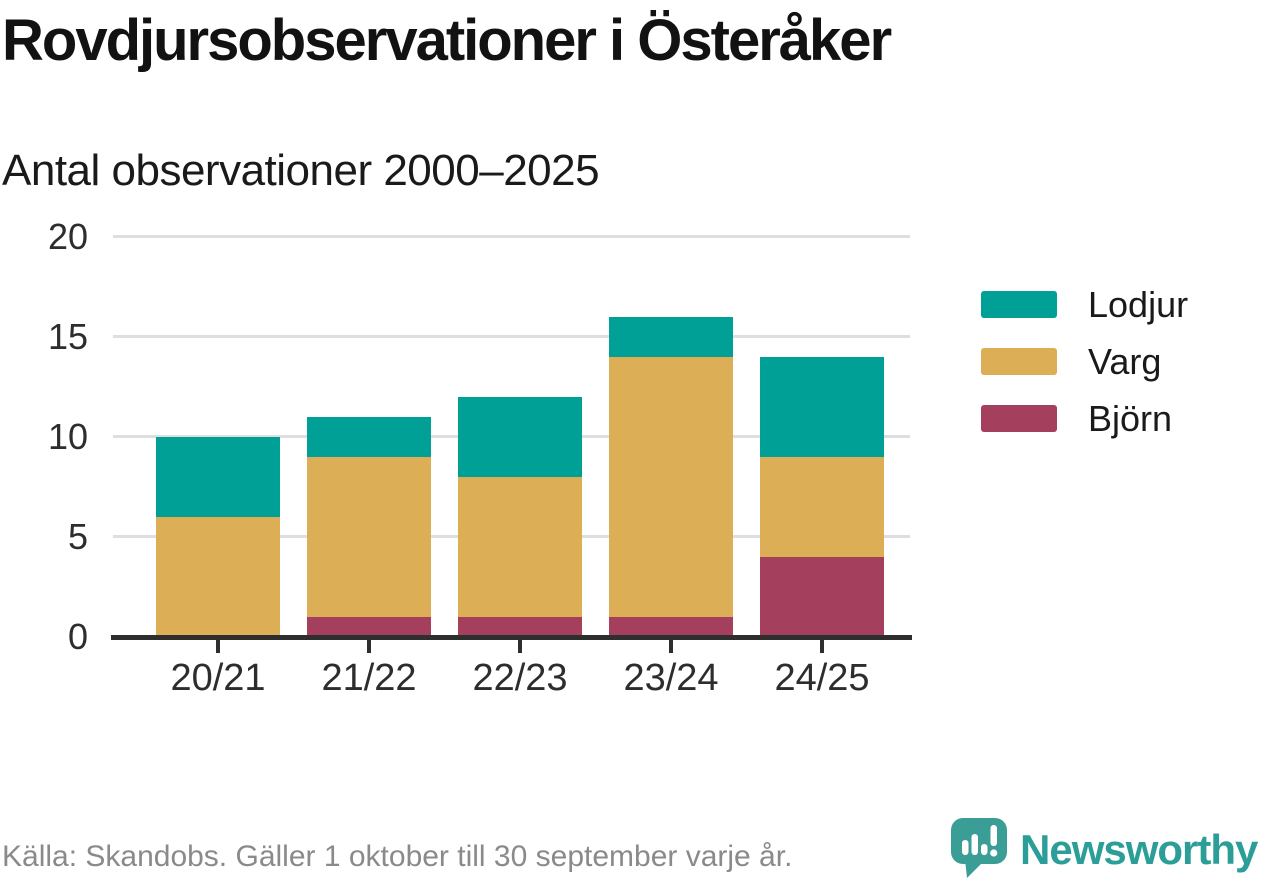 The image size is (1262, 879). I want to click on x-axis-label-22-23: 22/23, so click(520, 678).